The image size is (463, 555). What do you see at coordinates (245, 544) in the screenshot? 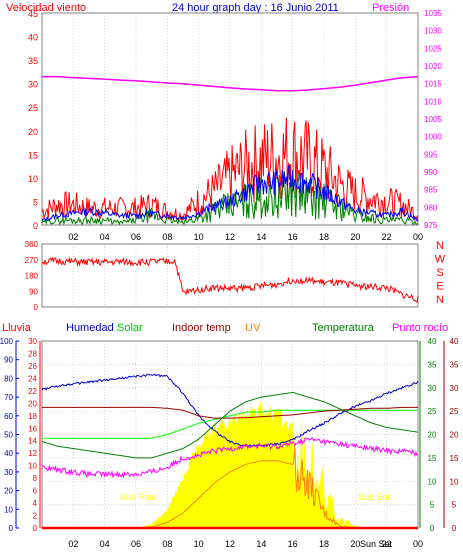
I see `temperature-x-axis: 02 04 06 08 10 12 14 16 18 20 22 00` at bounding box center [245, 544].